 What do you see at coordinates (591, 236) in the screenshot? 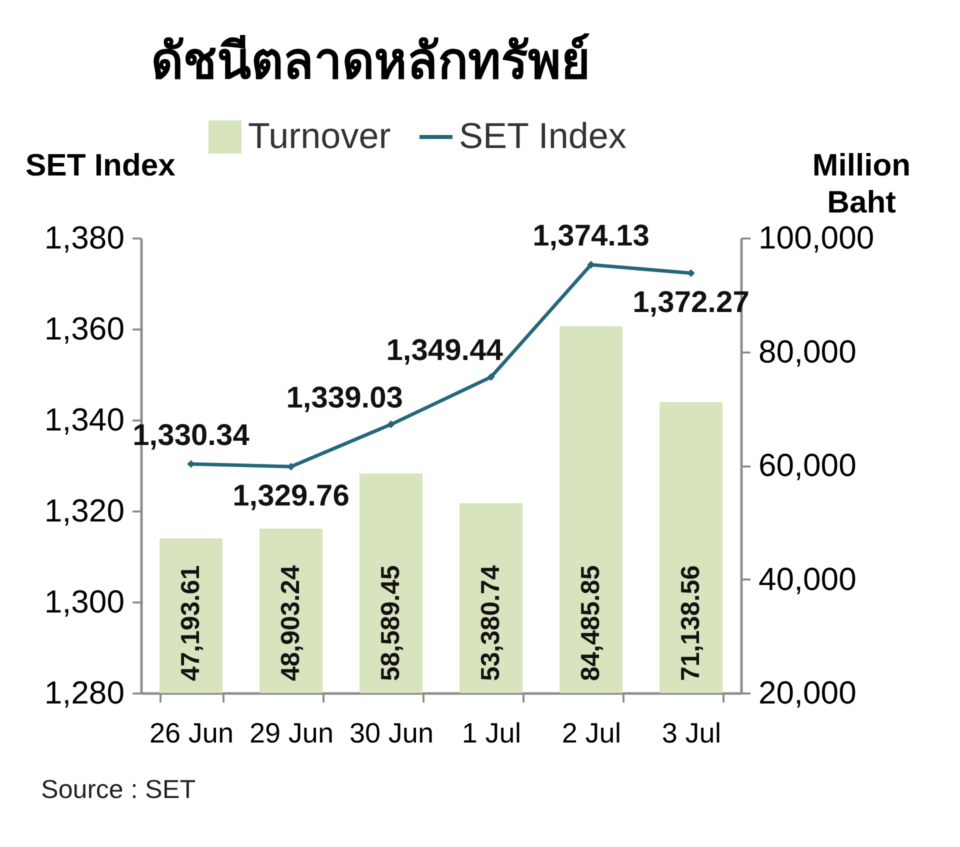
I see `data-label: 1,374.13` at bounding box center [591, 236].